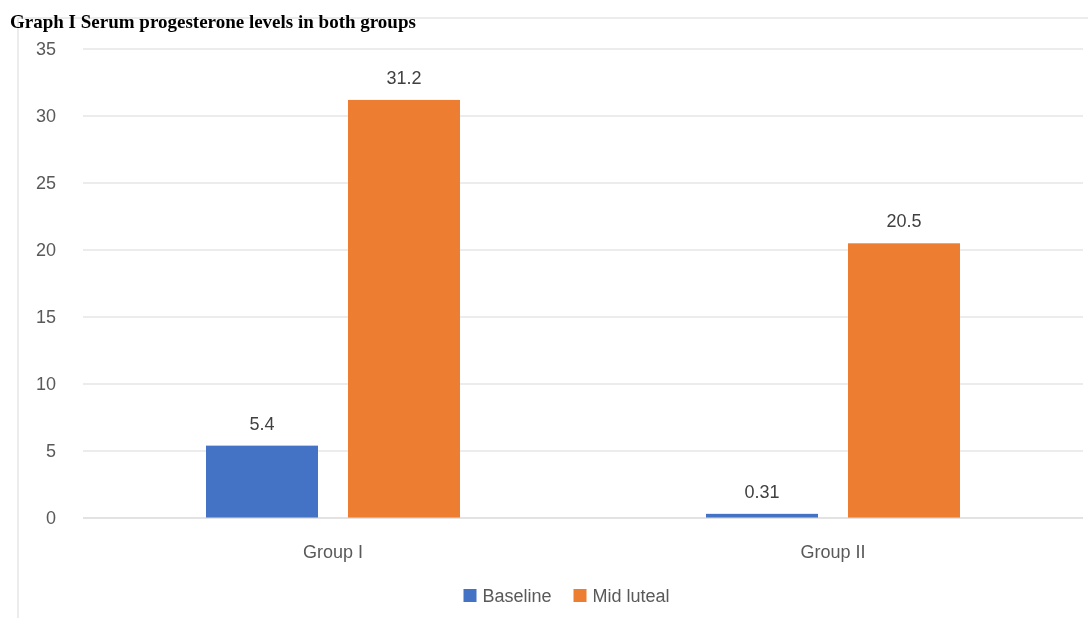 The image size is (1088, 626). I want to click on legend-label: Mid luteal, so click(631, 596).